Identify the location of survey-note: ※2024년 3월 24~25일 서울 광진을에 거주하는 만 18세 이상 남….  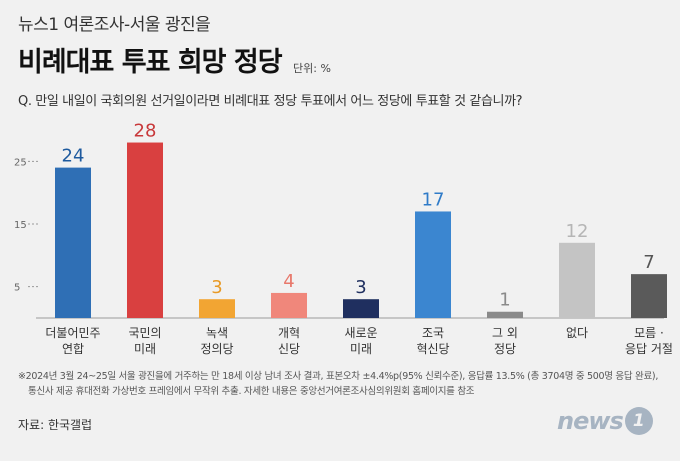
(343, 384).